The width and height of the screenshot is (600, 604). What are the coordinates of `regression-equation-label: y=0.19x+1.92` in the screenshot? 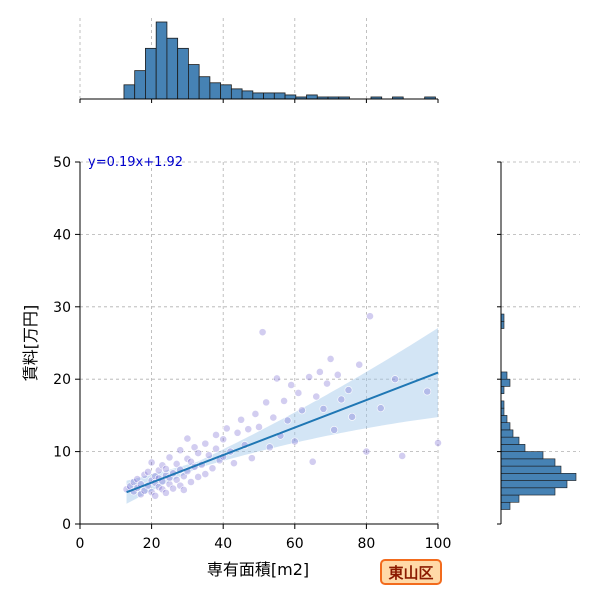 It's located at (135, 162).